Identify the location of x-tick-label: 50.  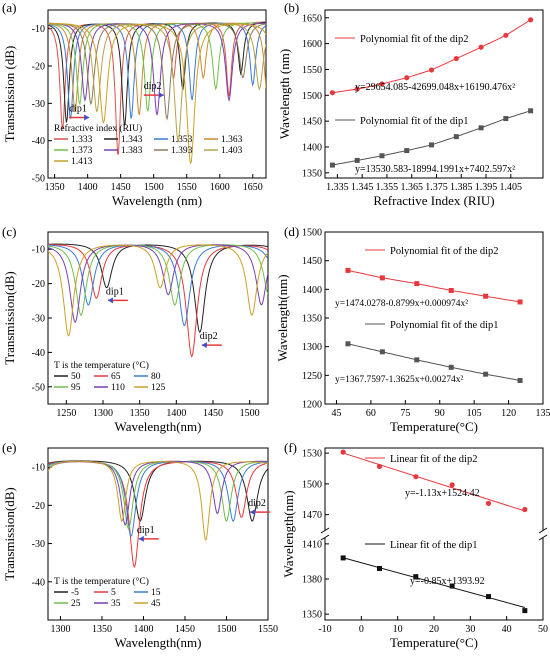
(543, 629).